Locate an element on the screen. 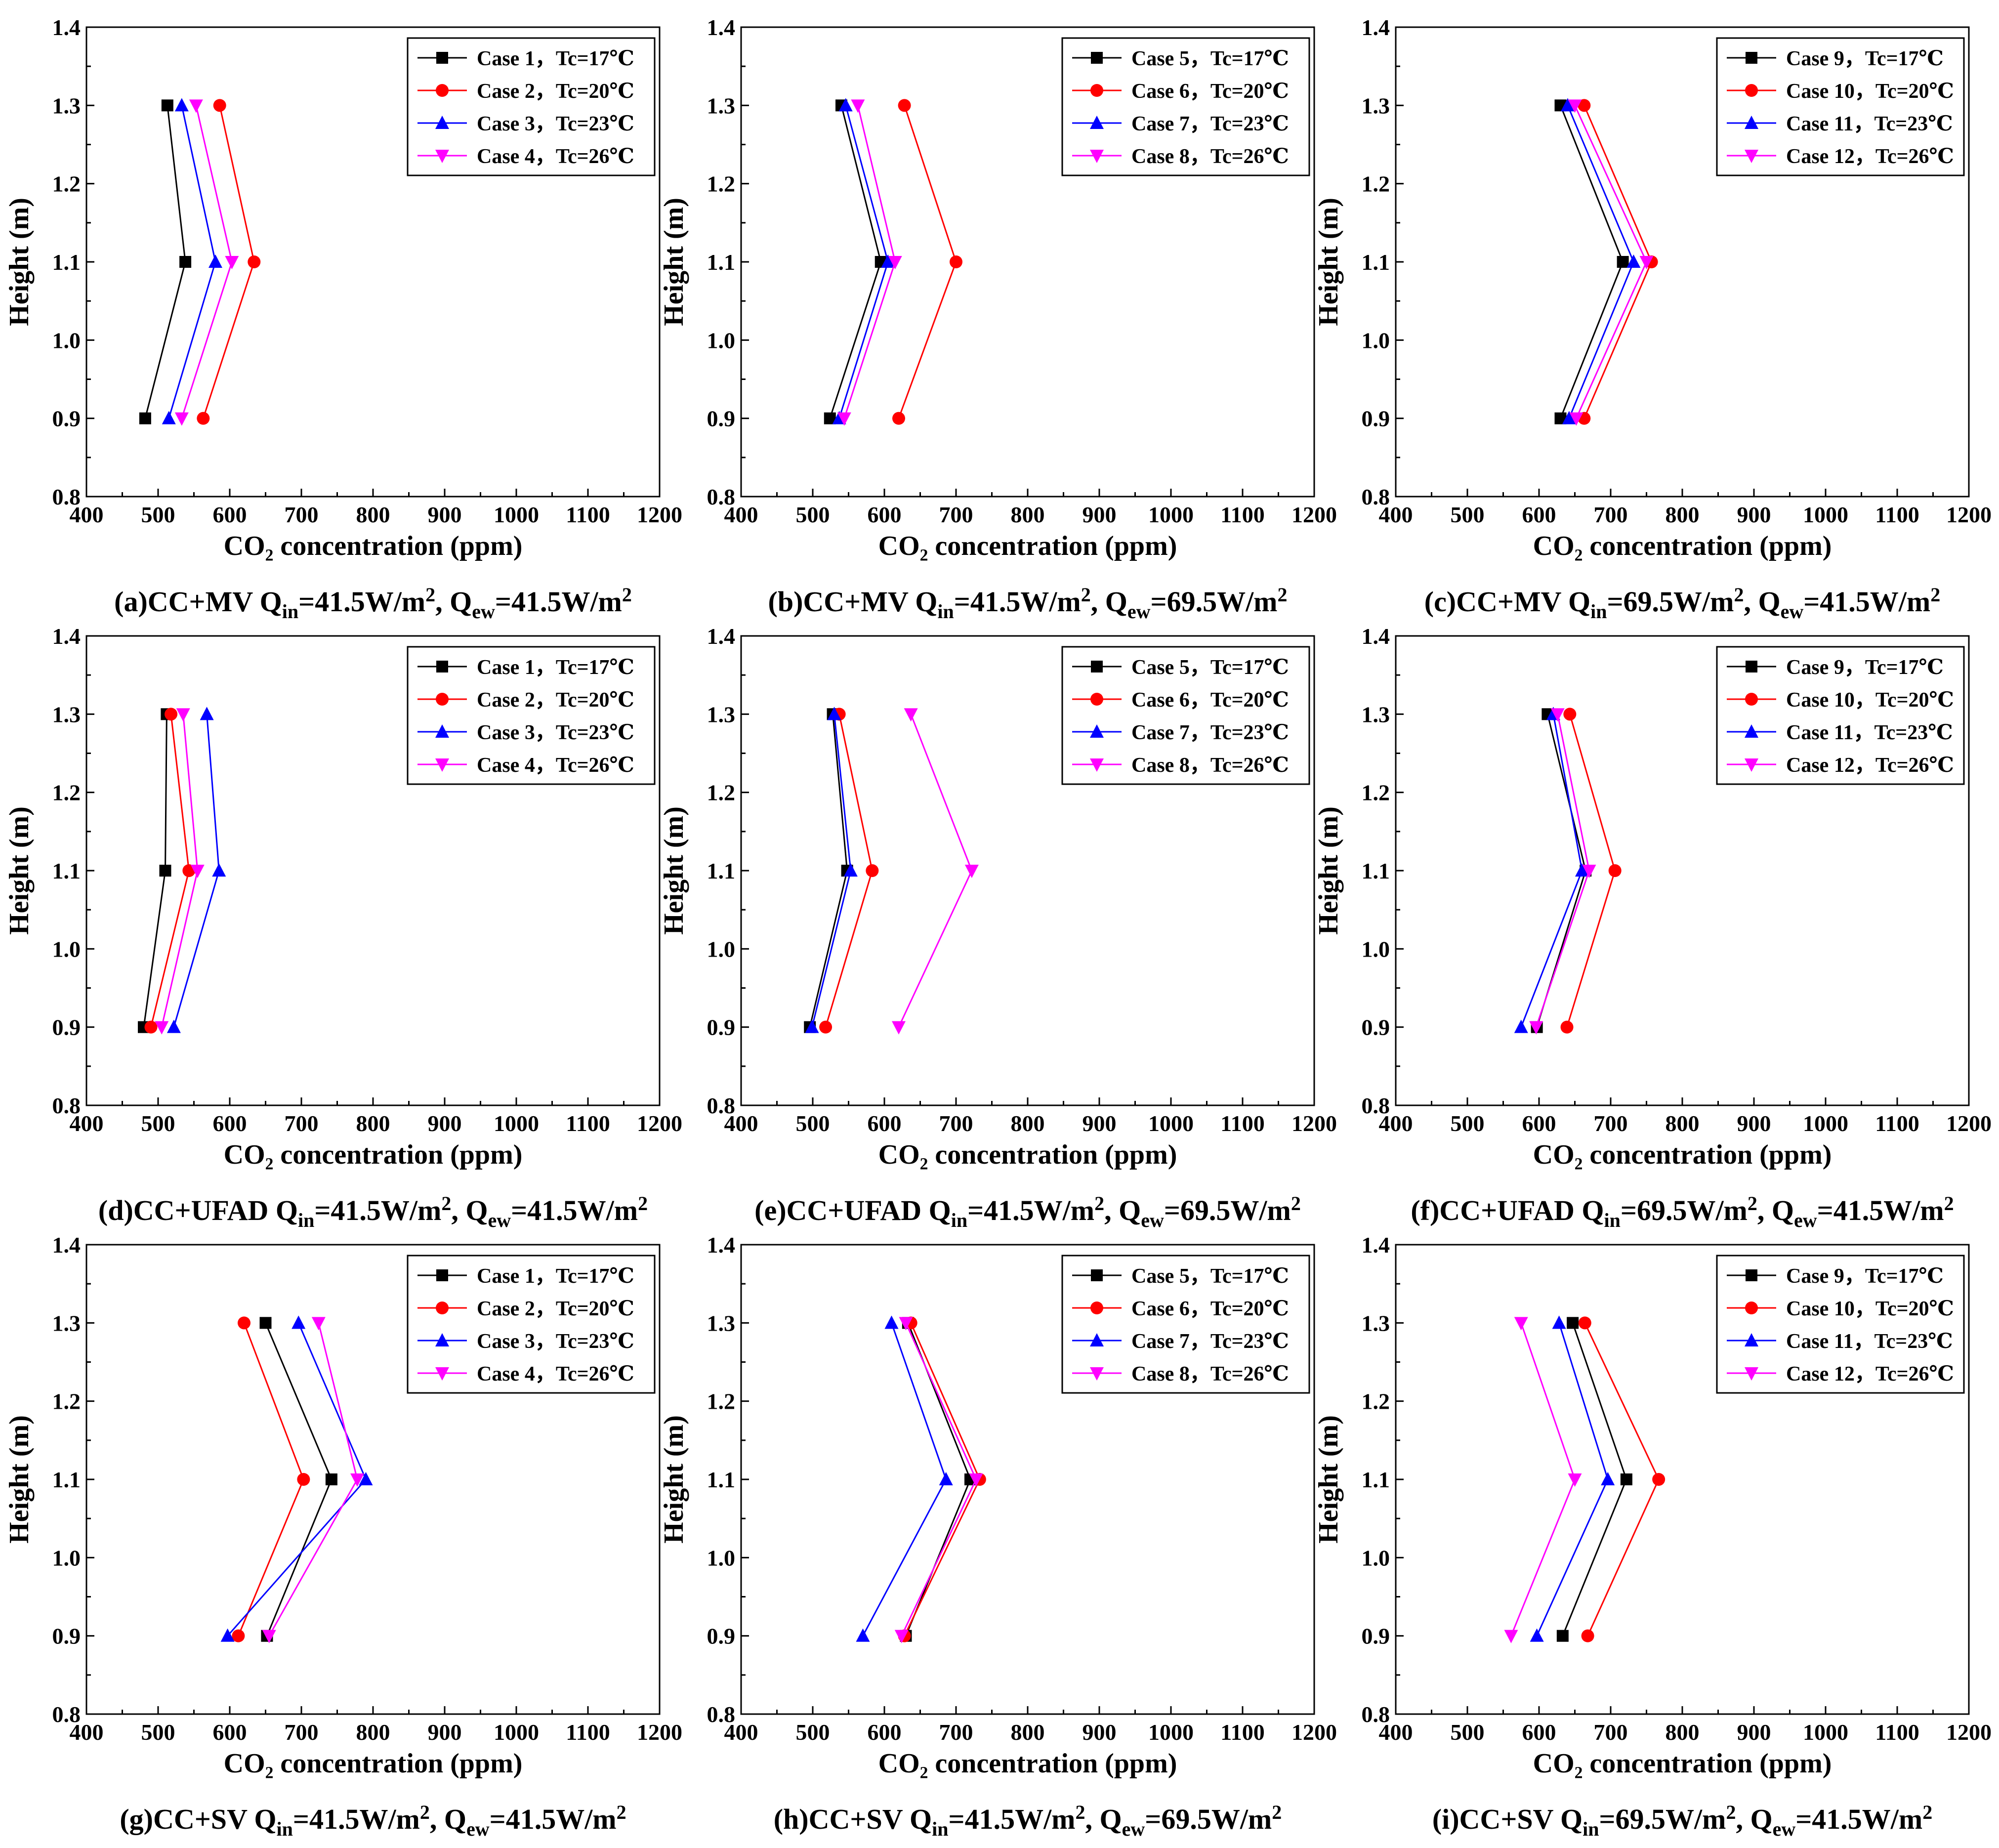 The height and width of the screenshot is (1848, 1999). chart-h-ylabel: Height (m) is located at coordinates (674, 1479).